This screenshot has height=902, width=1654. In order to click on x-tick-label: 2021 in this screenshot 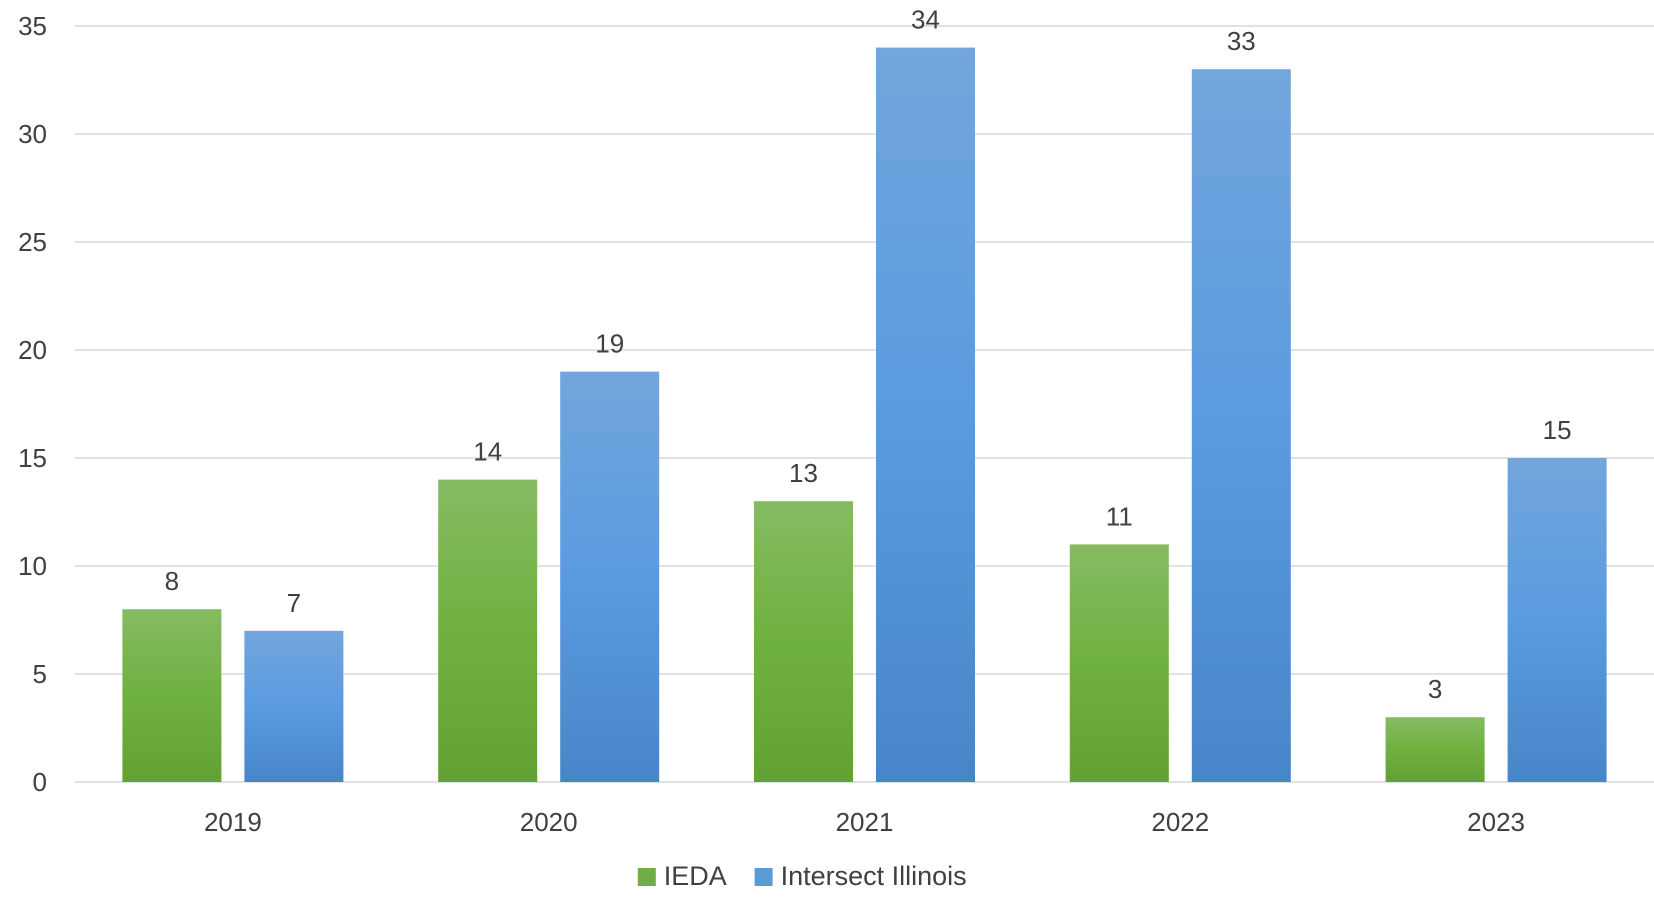, I will do `click(865, 822)`.